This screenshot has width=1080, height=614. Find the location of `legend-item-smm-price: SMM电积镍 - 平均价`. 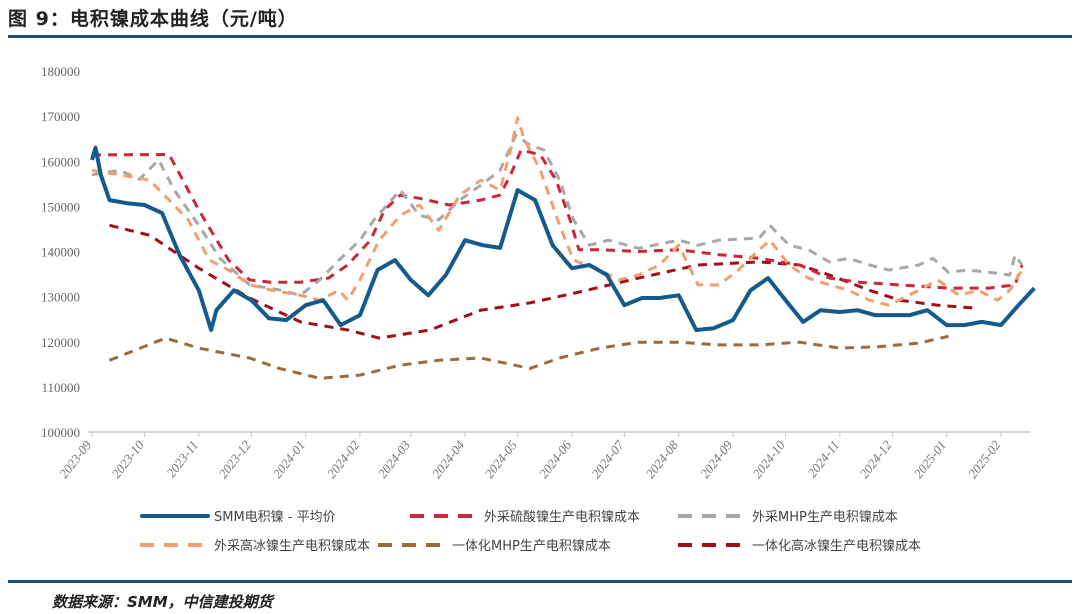

legend-item-smm-price: SMM电积镍 - 平均价 is located at coordinates (238, 515).